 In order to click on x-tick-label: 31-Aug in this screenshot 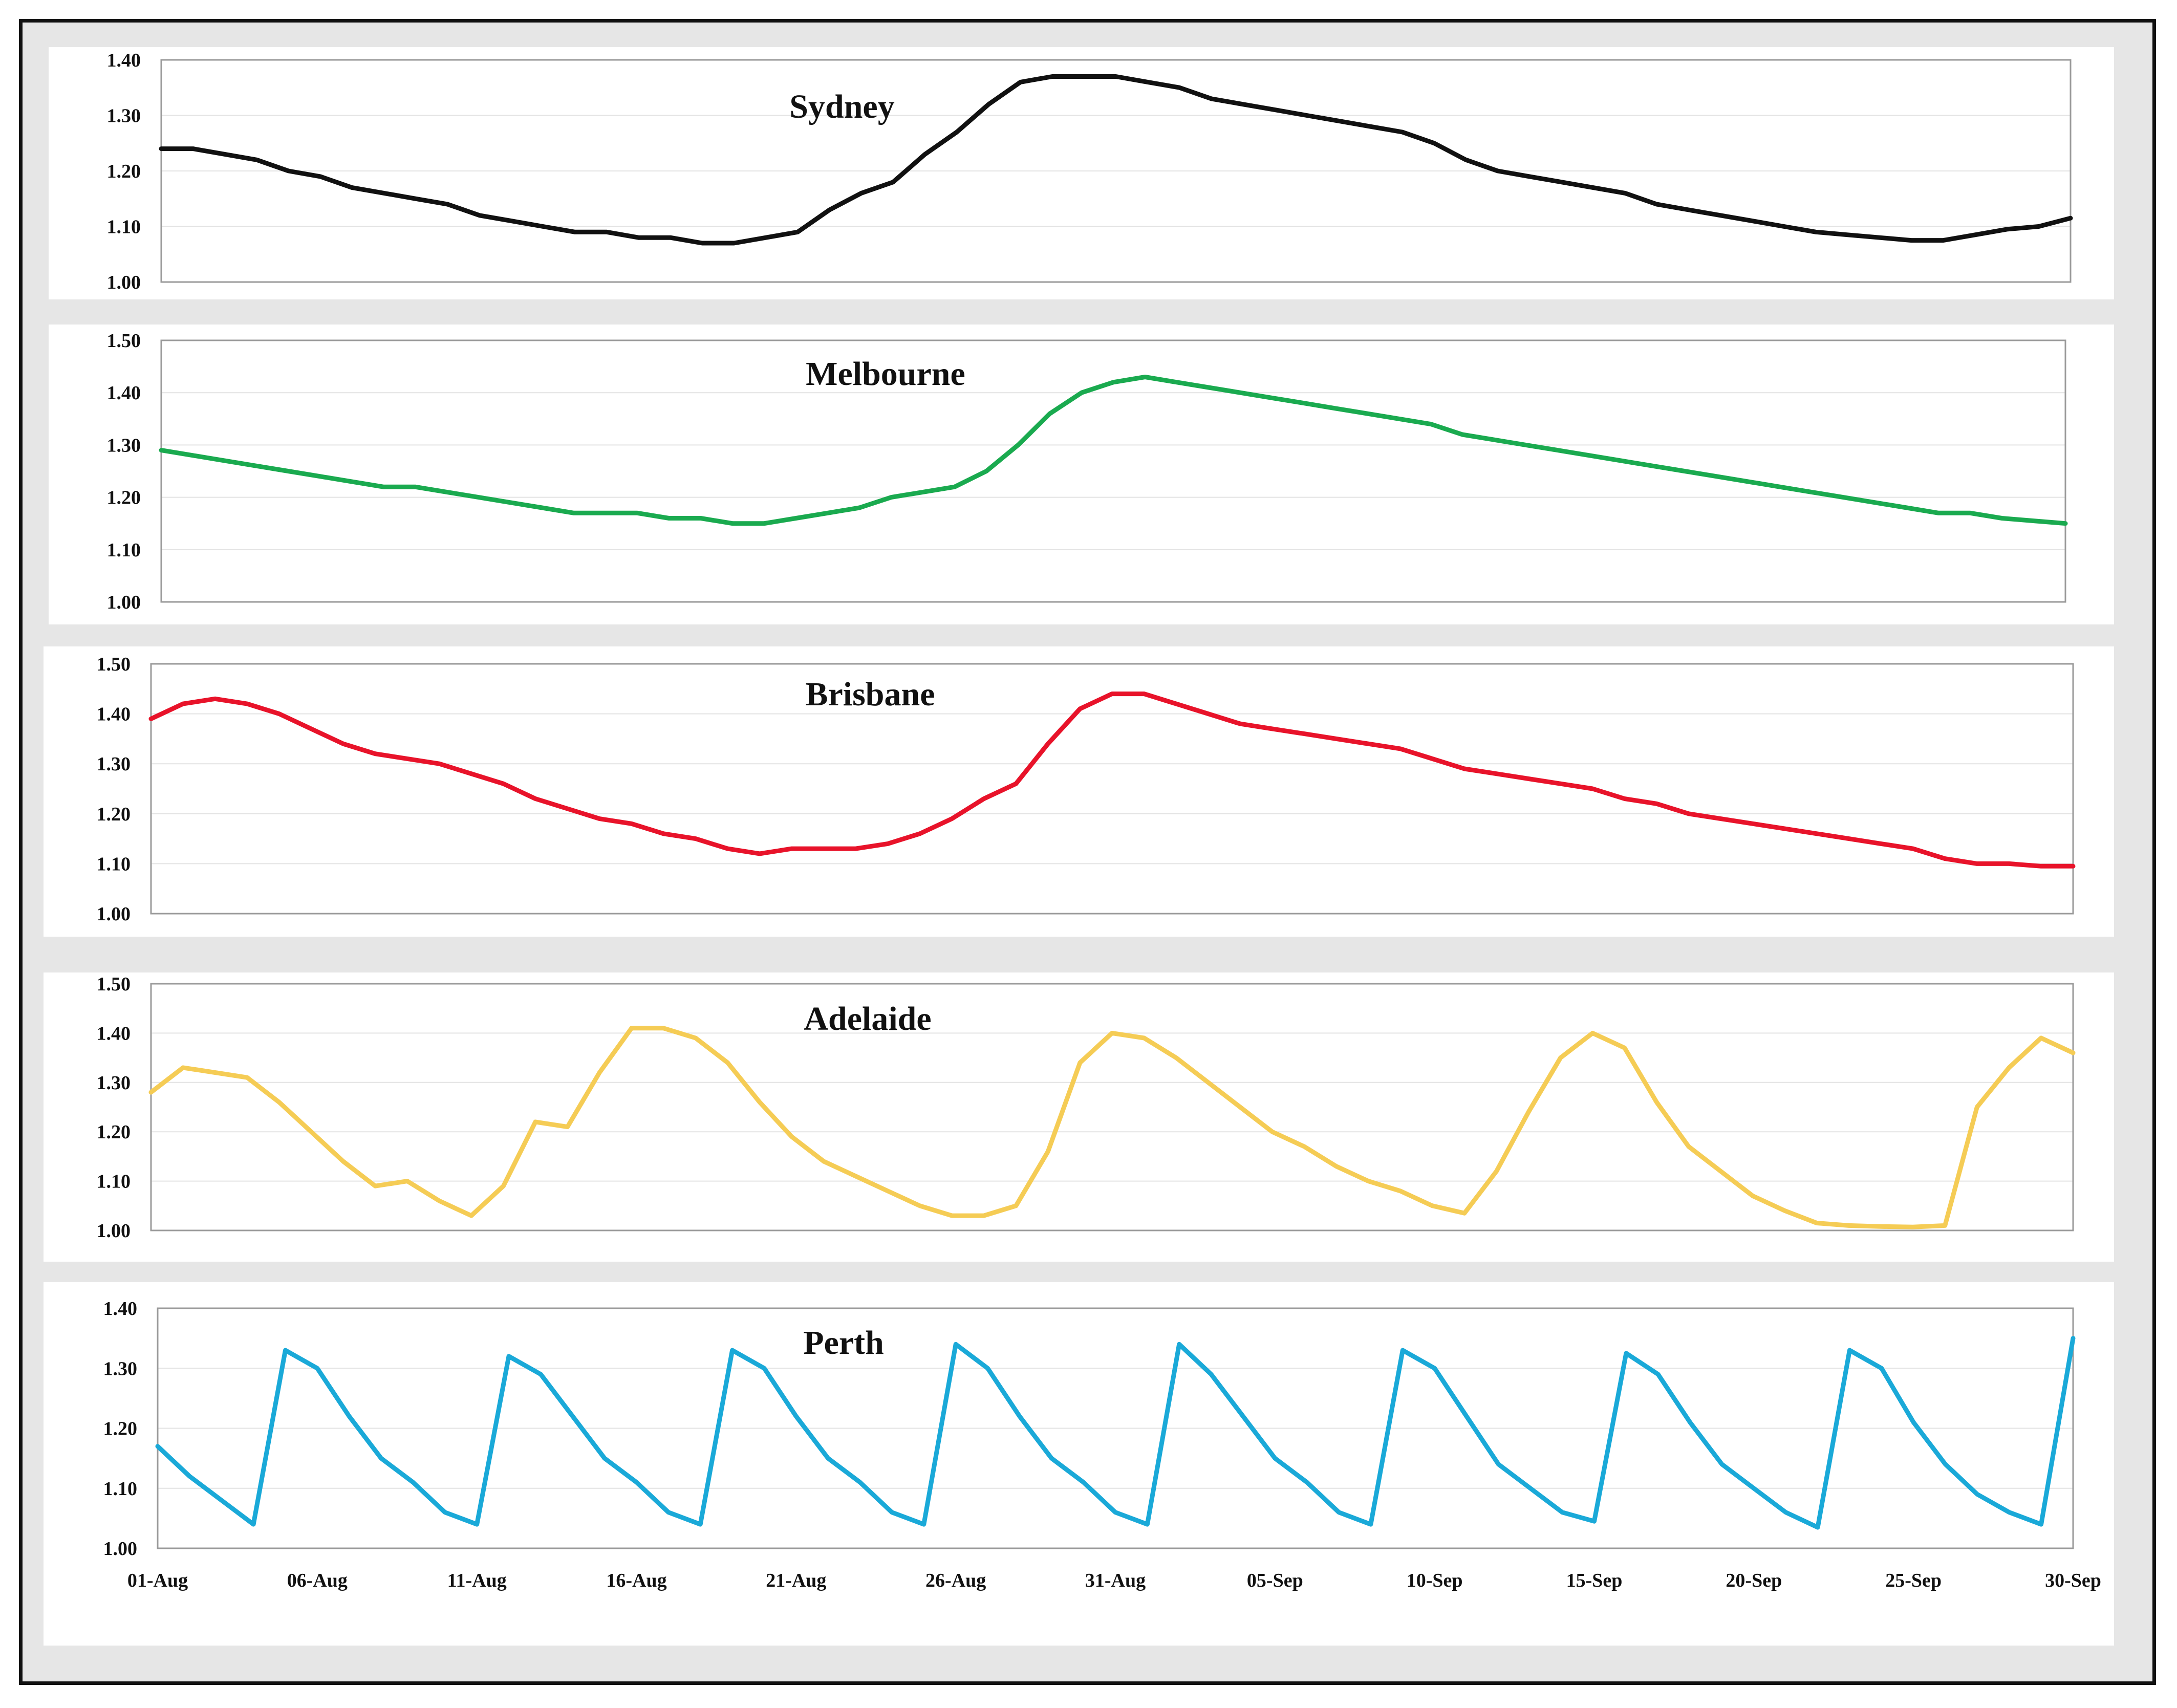, I will do `click(1115, 1580)`.